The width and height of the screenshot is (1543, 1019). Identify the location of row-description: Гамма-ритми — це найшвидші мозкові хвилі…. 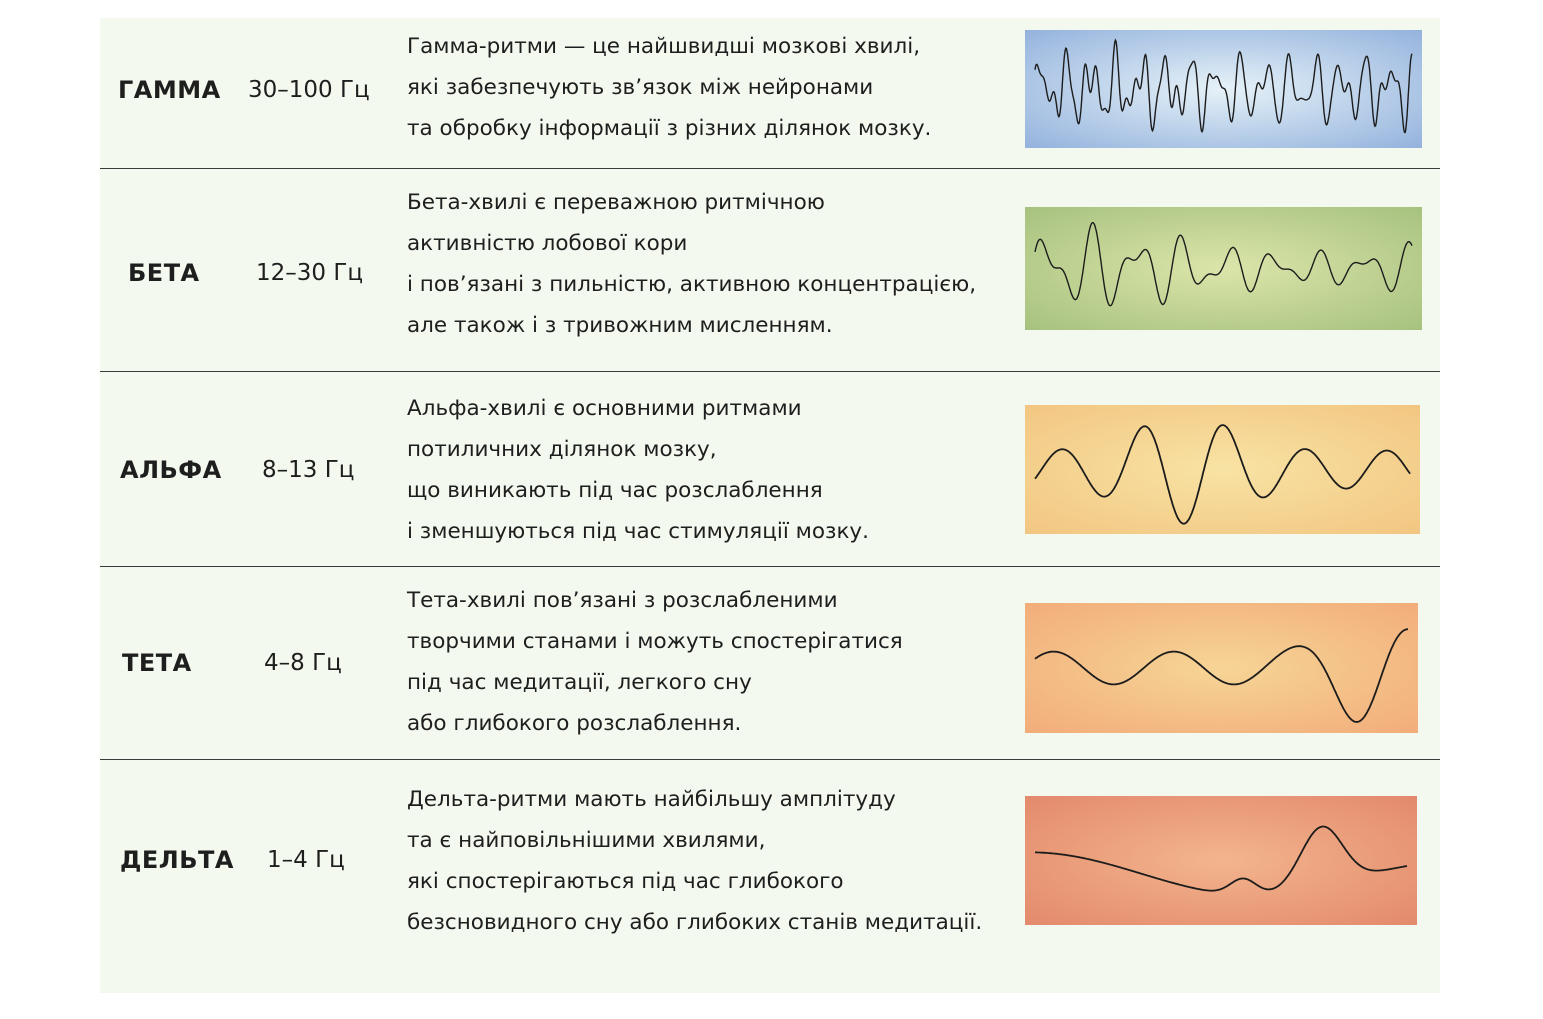
(669, 87).